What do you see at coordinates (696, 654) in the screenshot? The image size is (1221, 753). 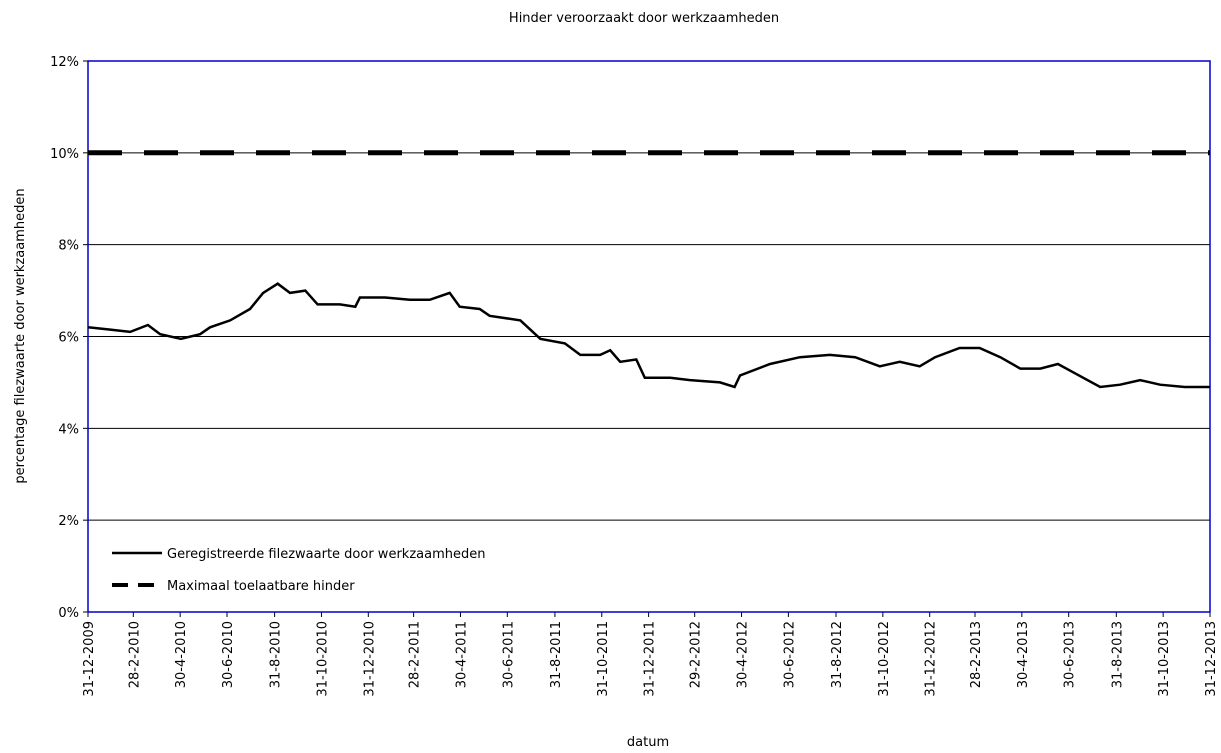 I see `x-tick-label: 29-2-2012` at bounding box center [696, 654].